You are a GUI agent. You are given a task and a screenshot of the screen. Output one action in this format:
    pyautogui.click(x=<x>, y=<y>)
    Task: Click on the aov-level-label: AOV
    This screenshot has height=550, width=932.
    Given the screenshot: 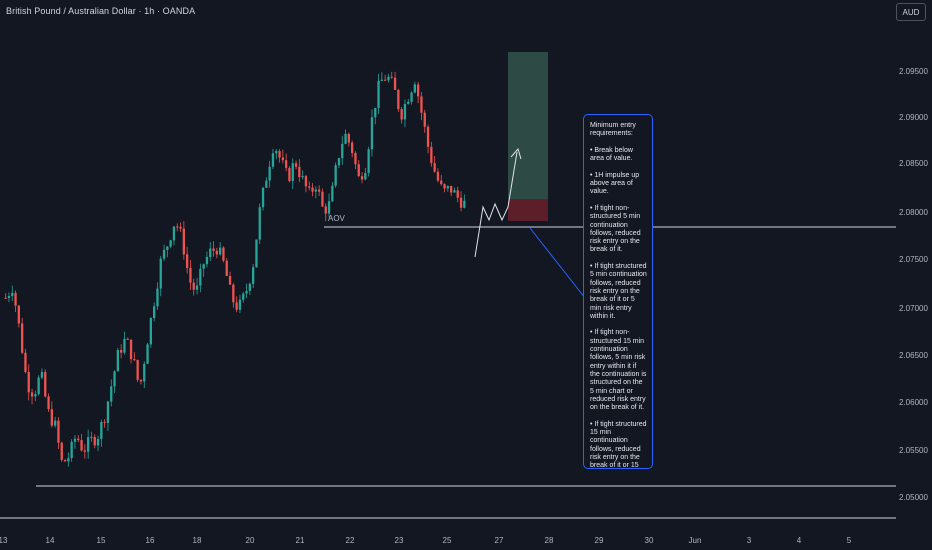 What is the action you would take?
    pyautogui.click(x=337, y=218)
    